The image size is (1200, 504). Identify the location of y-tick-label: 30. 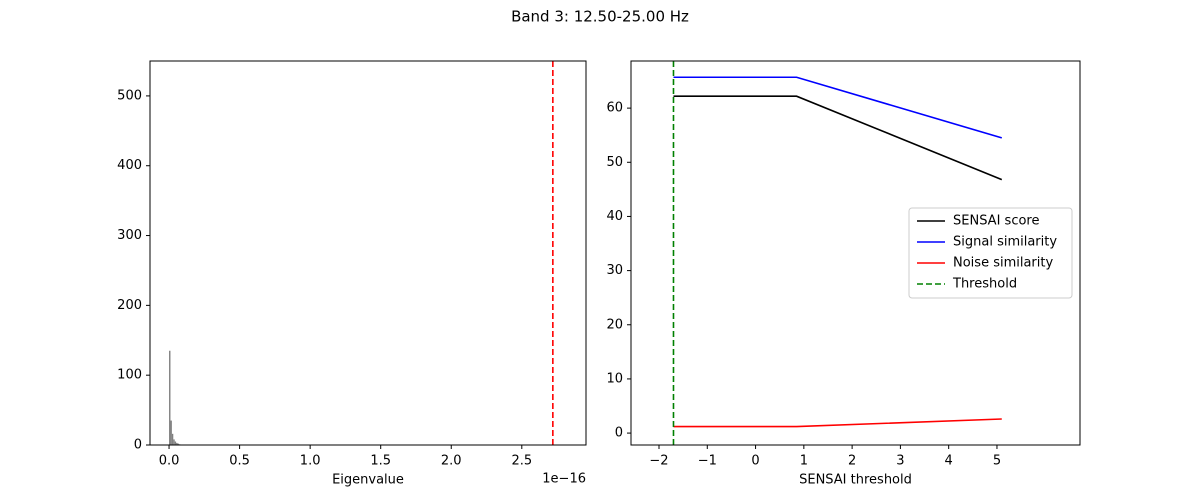
(614, 270).